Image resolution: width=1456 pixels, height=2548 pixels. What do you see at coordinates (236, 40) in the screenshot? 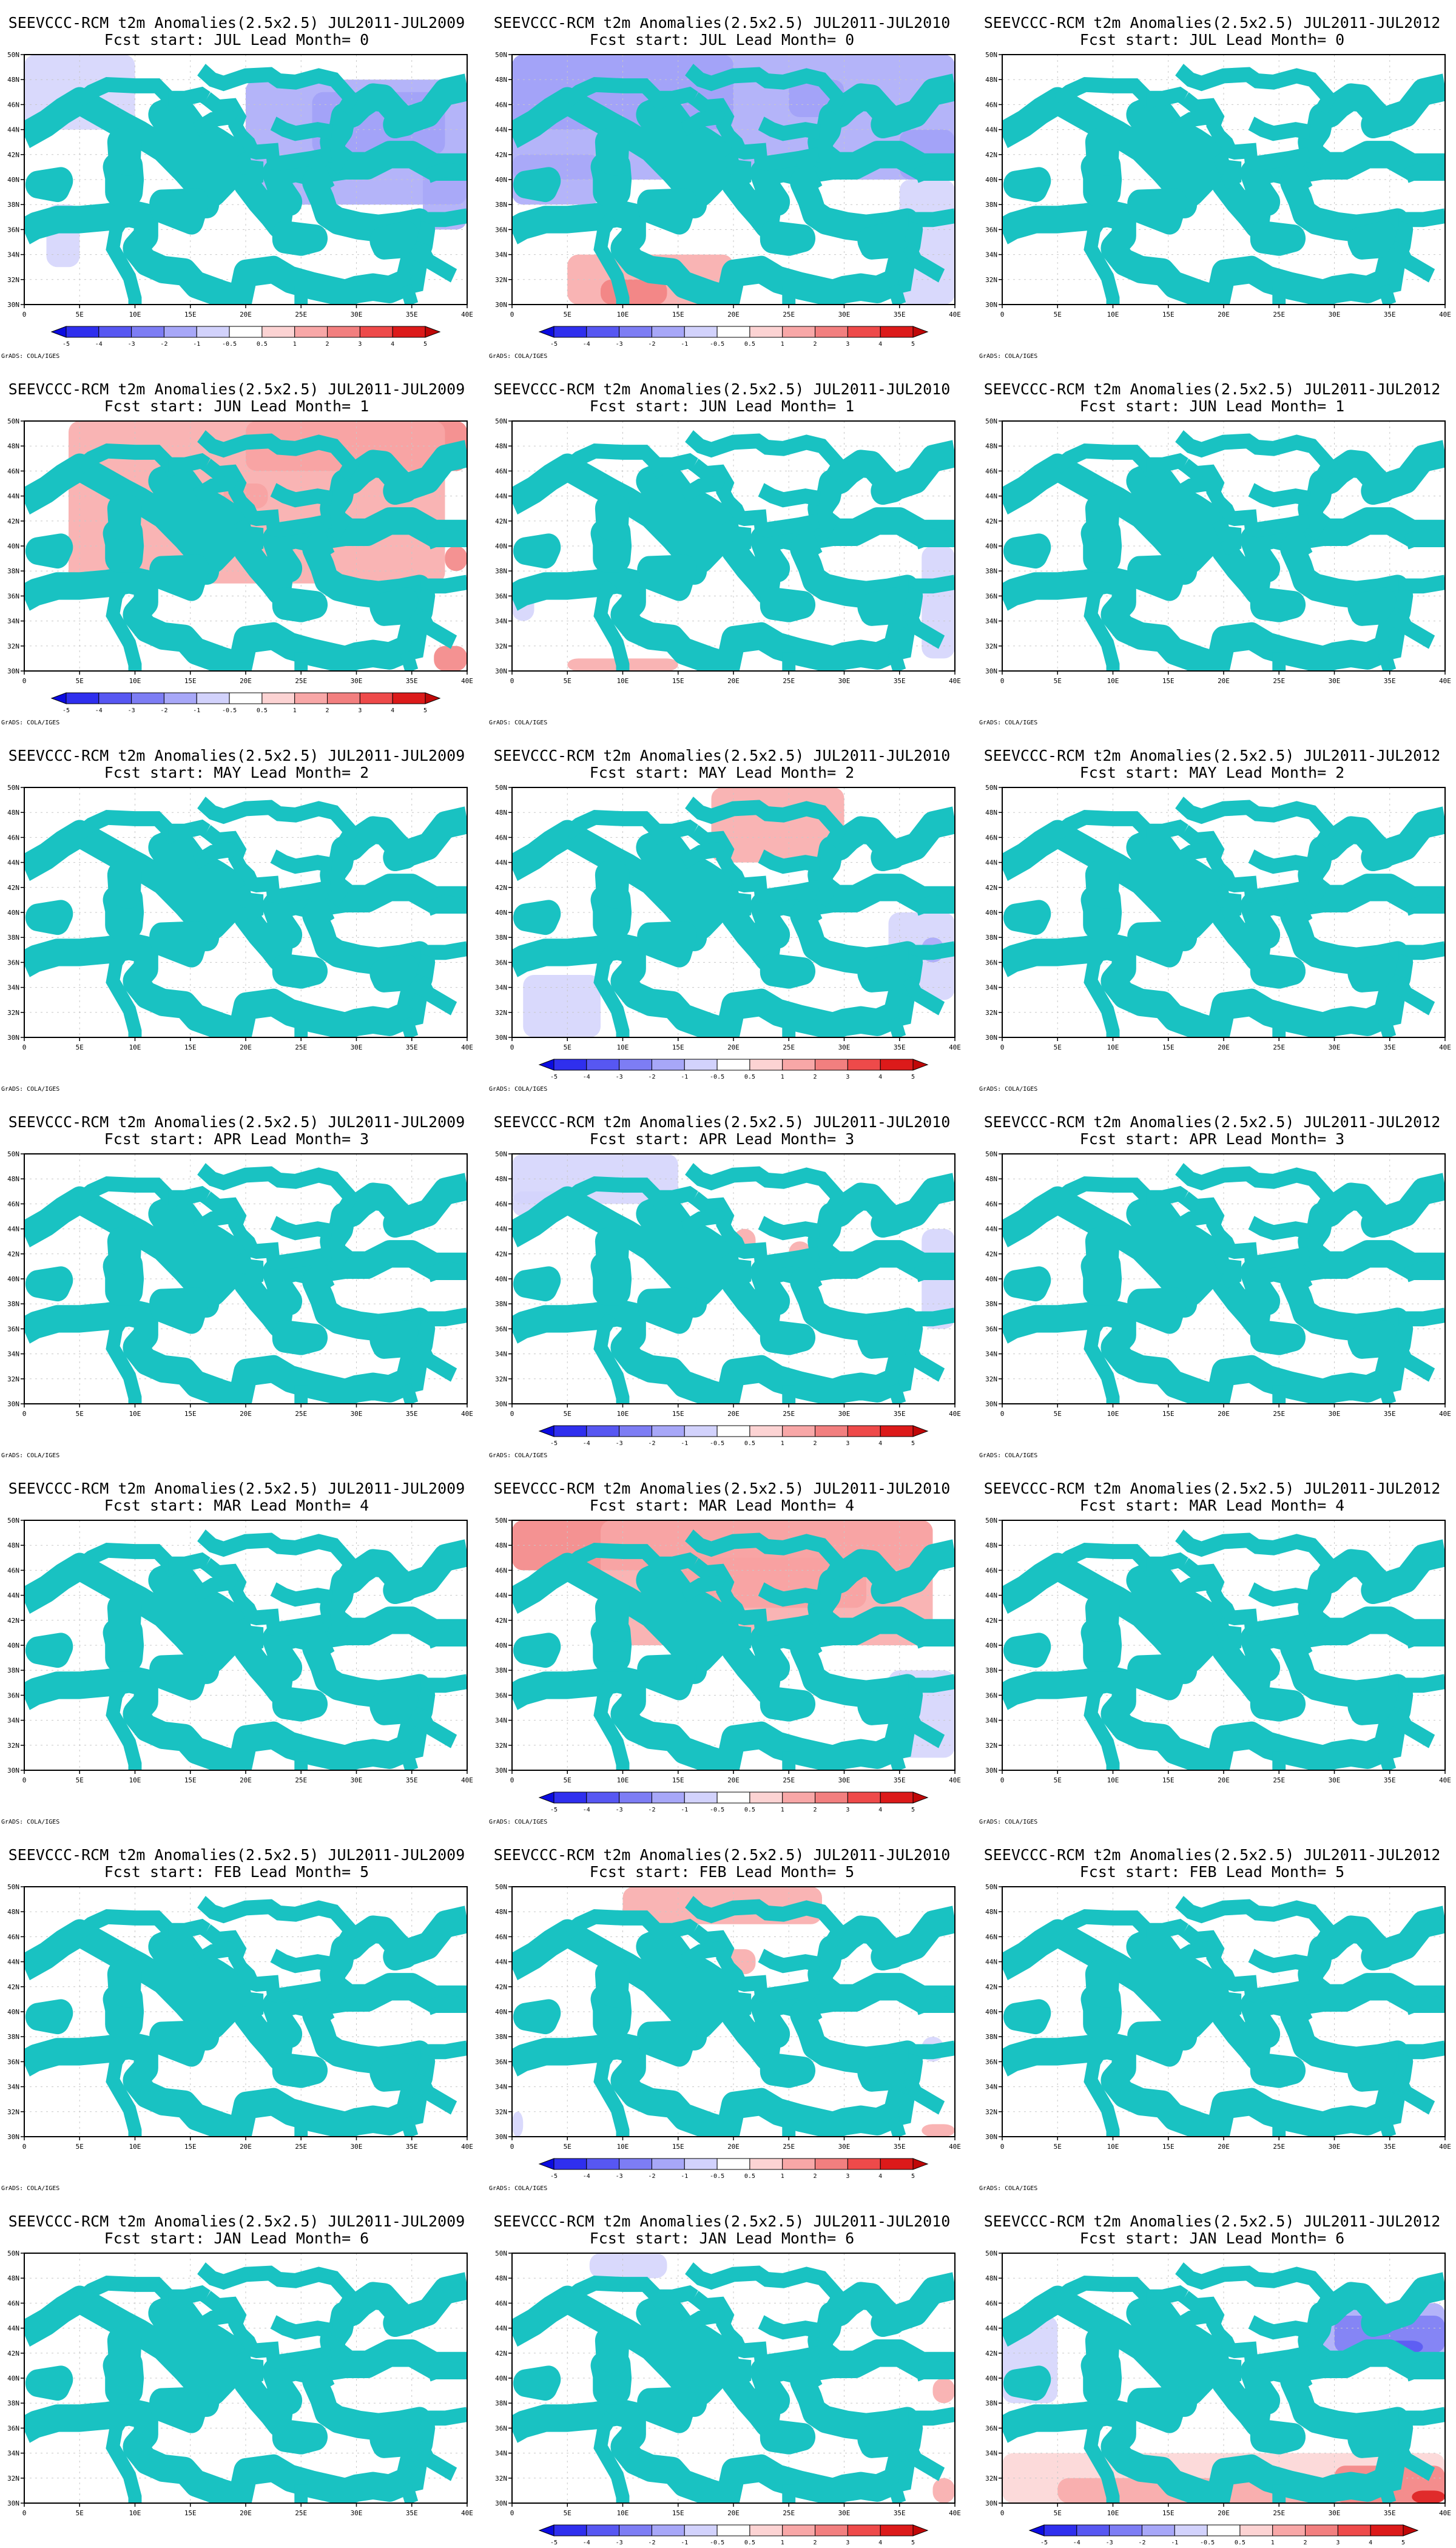
I see `panel-subtitle: Fcst start: JUL Lead Month= 0` at bounding box center [236, 40].